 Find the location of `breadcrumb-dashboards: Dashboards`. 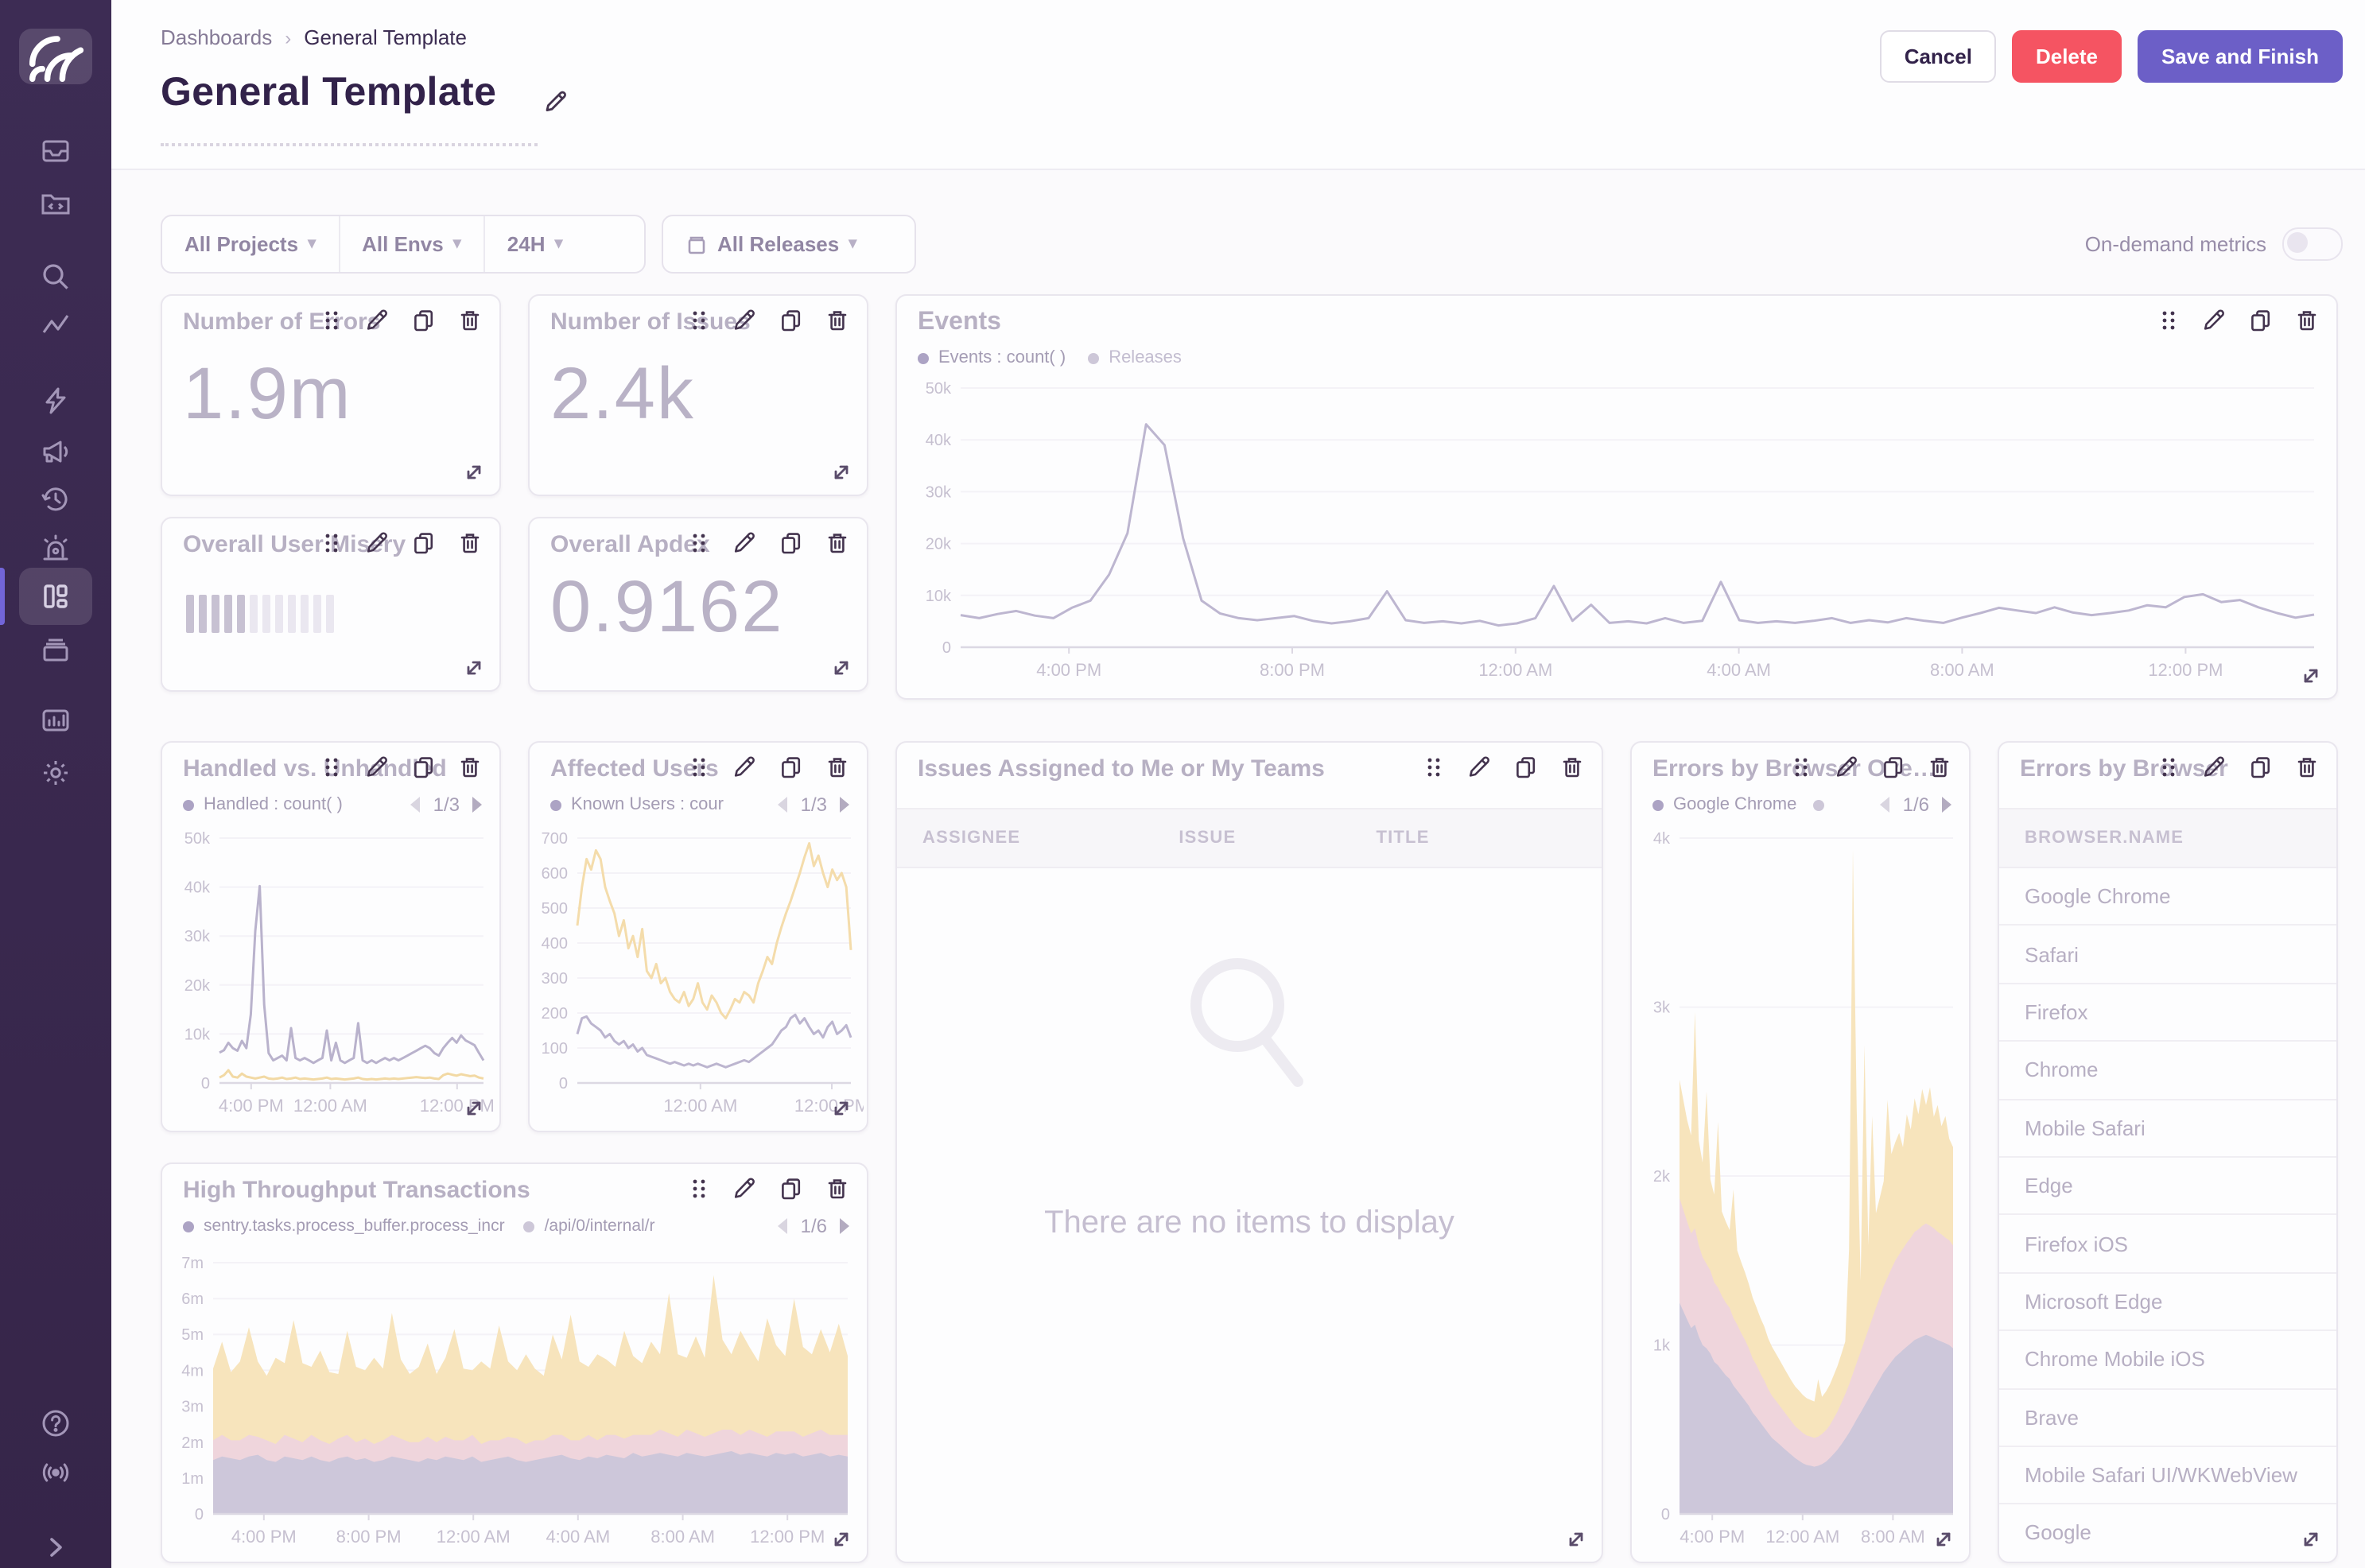

breadcrumb-dashboards: Dashboards is located at coordinates (217, 37).